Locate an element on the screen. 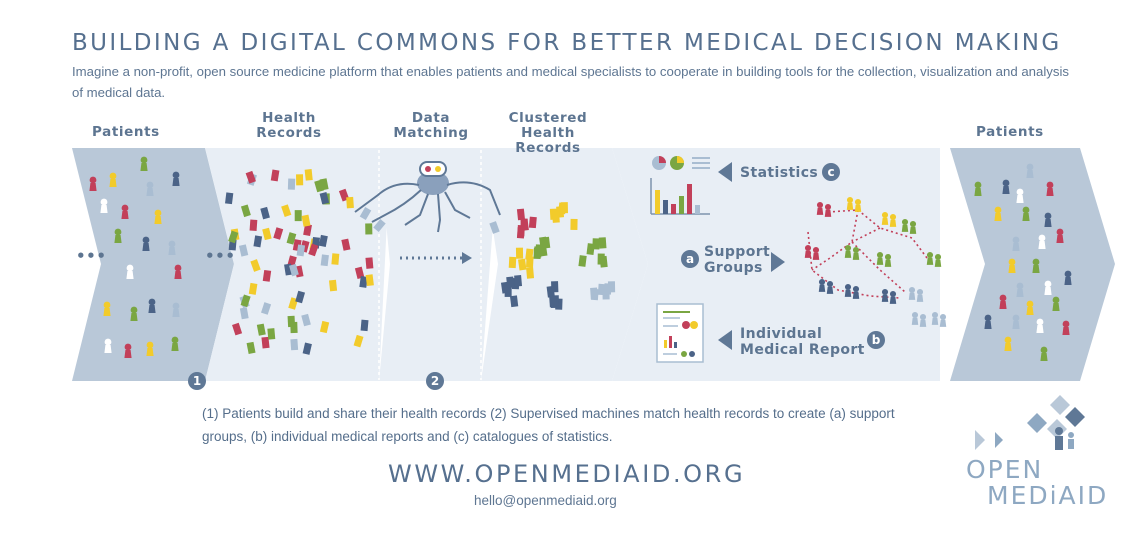 This screenshot has width=1145, height=539. bar-chart-icon is located at coordinates (680, 196).